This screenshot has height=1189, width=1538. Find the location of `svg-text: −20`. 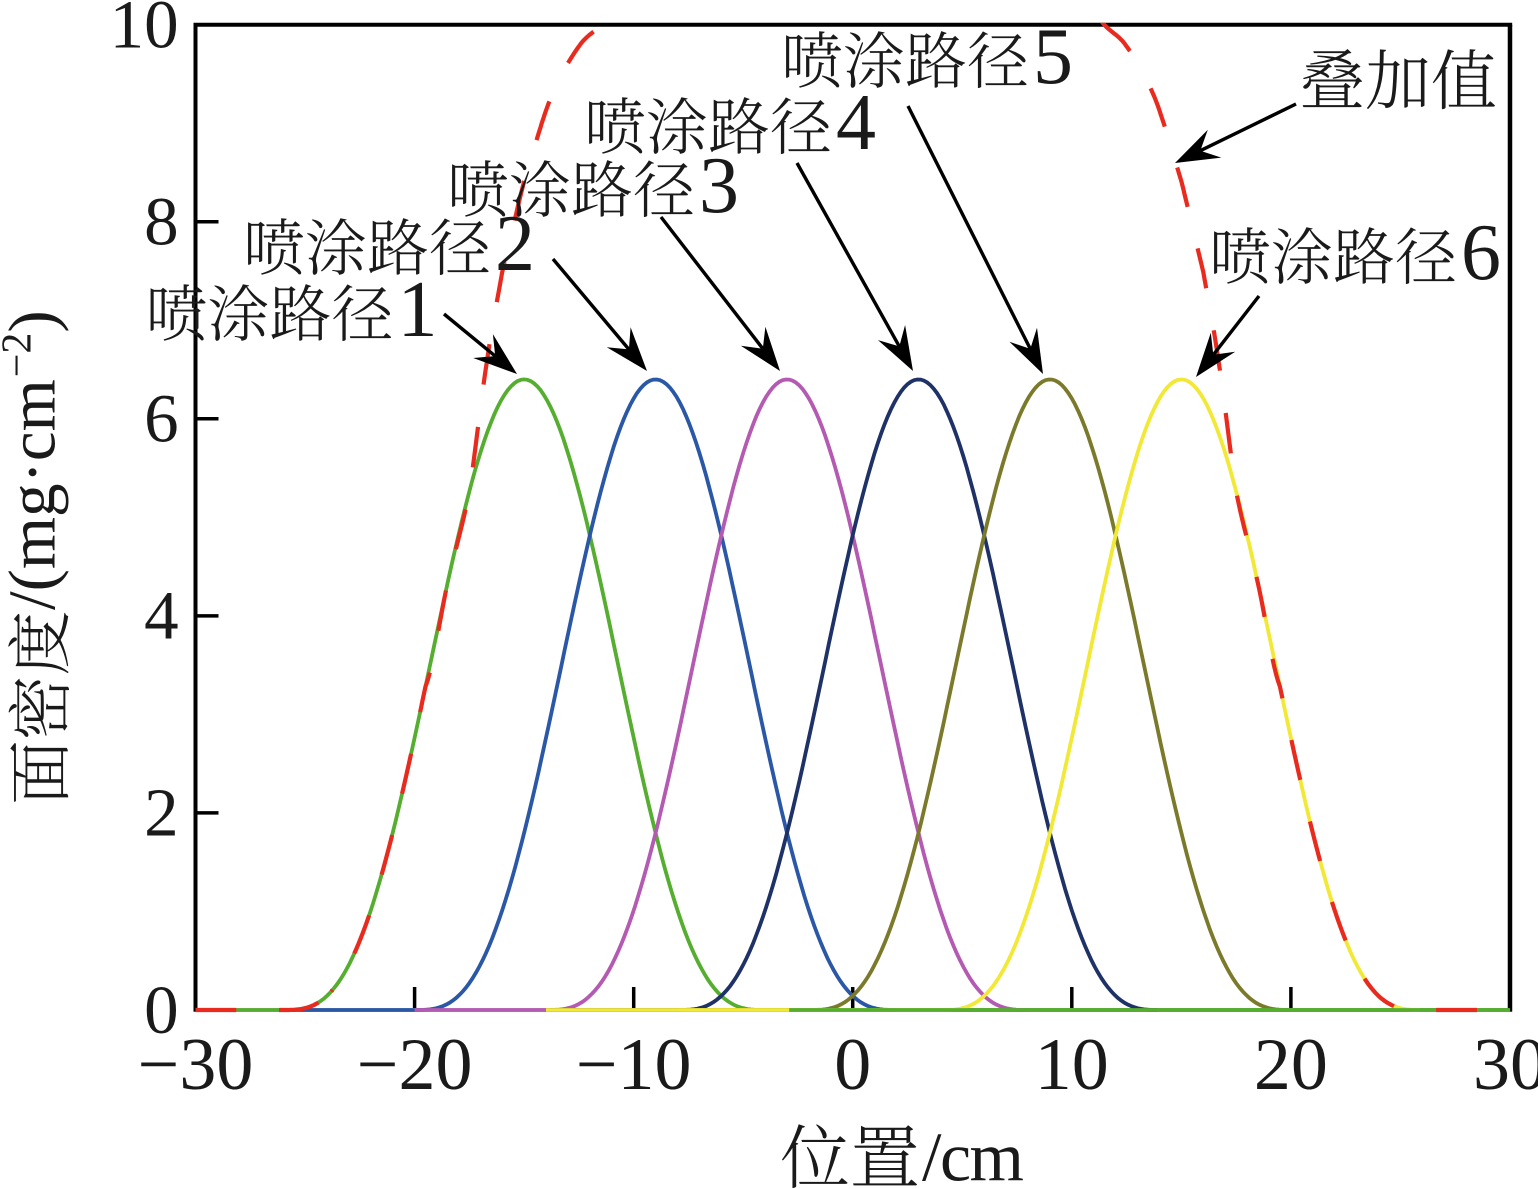

svg-text: −20 is located at coordinates (415, 1065).